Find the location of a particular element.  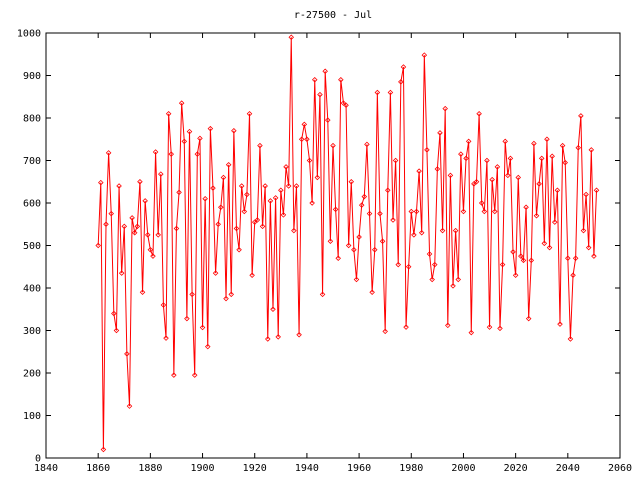

x-tick-label: 1900 is located at coordinates (202, 468).